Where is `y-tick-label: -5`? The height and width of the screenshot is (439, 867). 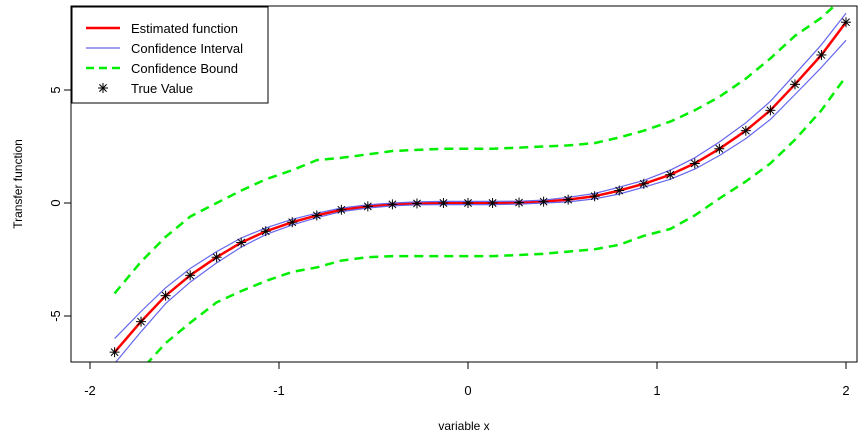
y-tick-label: -5 is located at coordinates (55, 316).